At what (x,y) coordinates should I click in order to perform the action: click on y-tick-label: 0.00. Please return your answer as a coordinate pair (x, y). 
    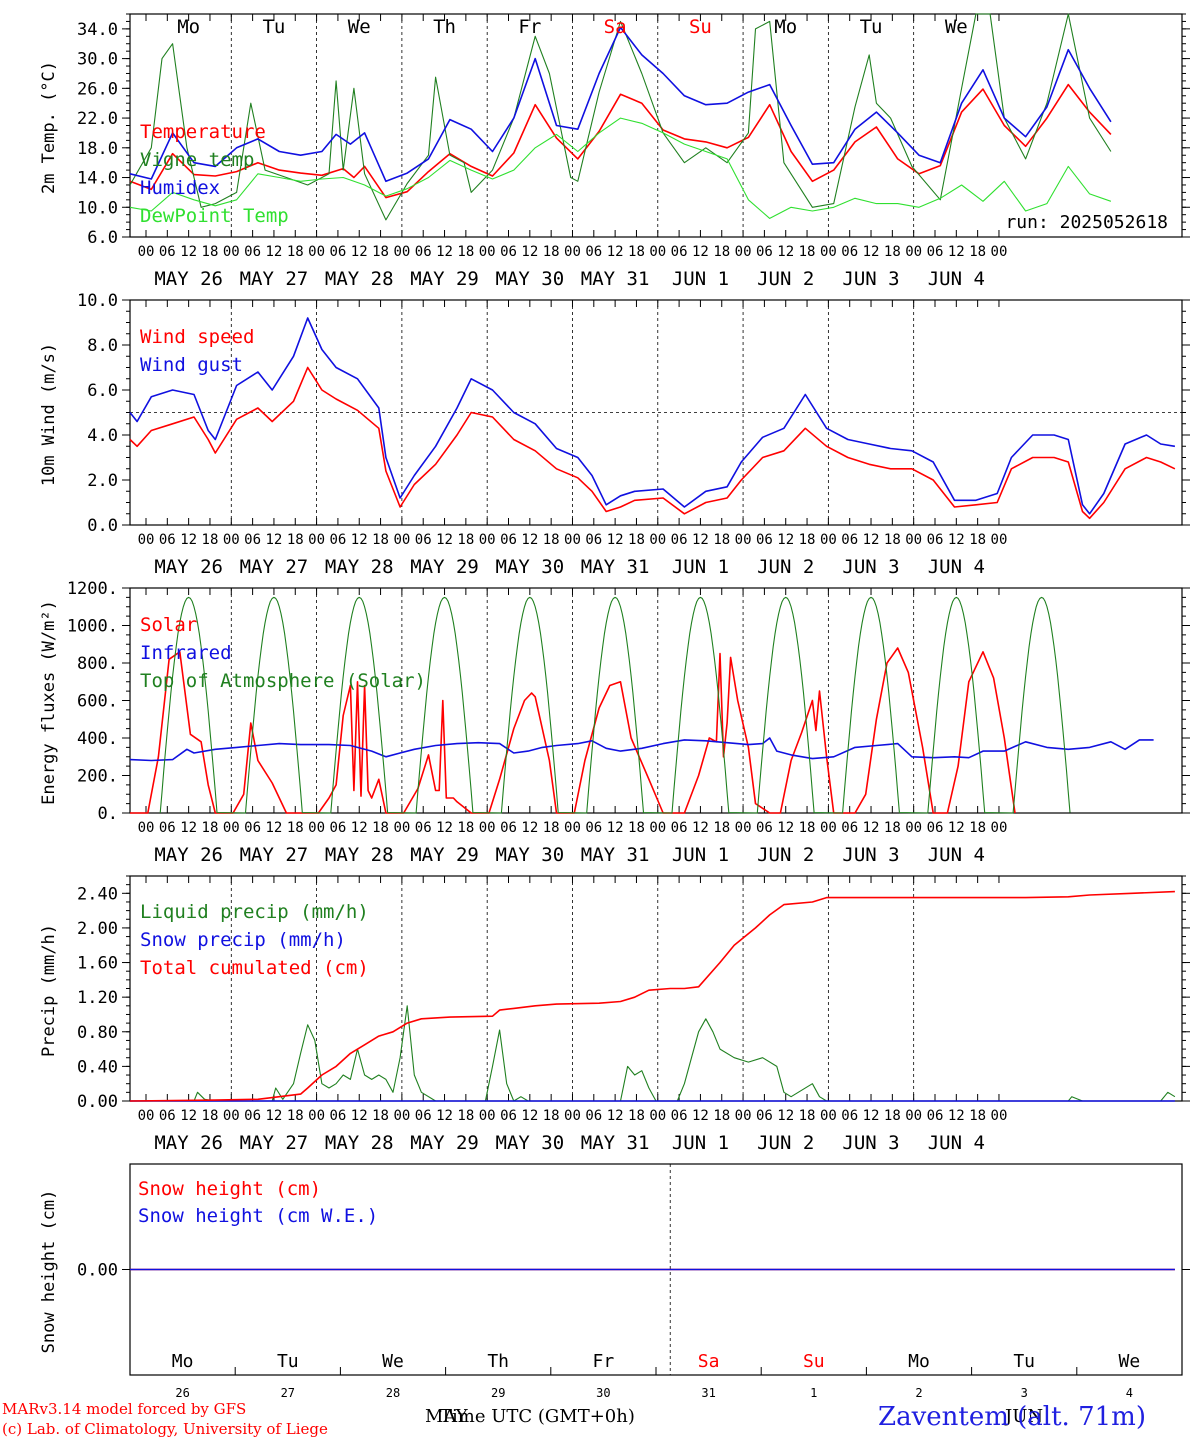
    Looking at the image, I should click on (97, 1271).